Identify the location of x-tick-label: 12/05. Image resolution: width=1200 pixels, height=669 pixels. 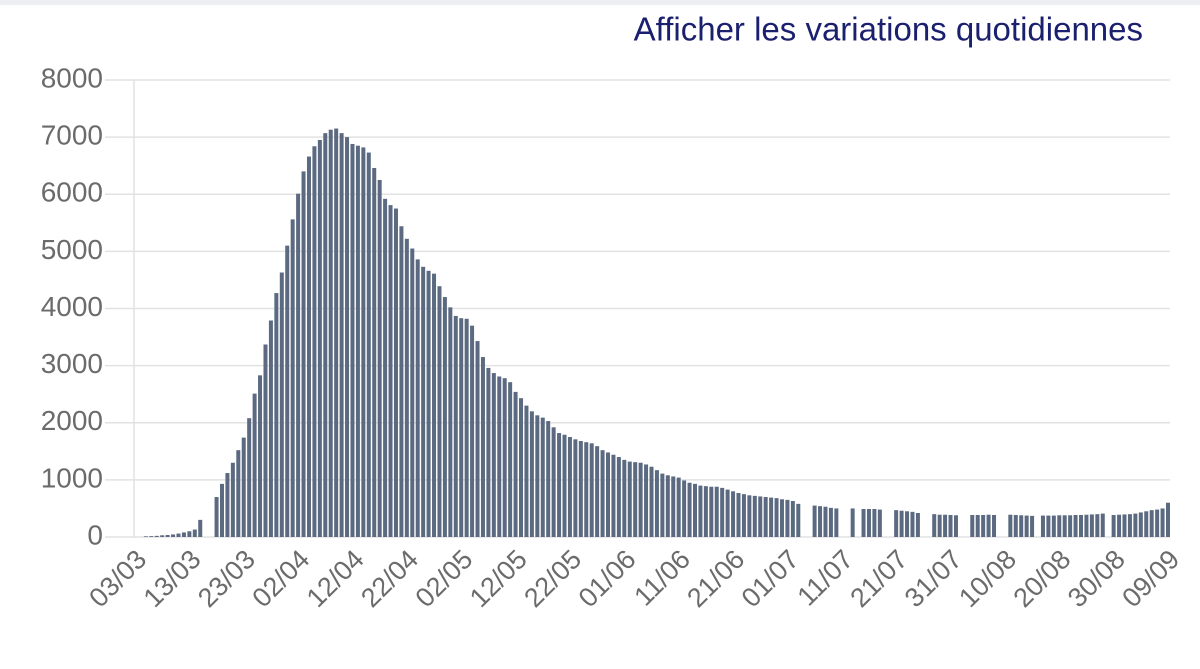
(498, 578).